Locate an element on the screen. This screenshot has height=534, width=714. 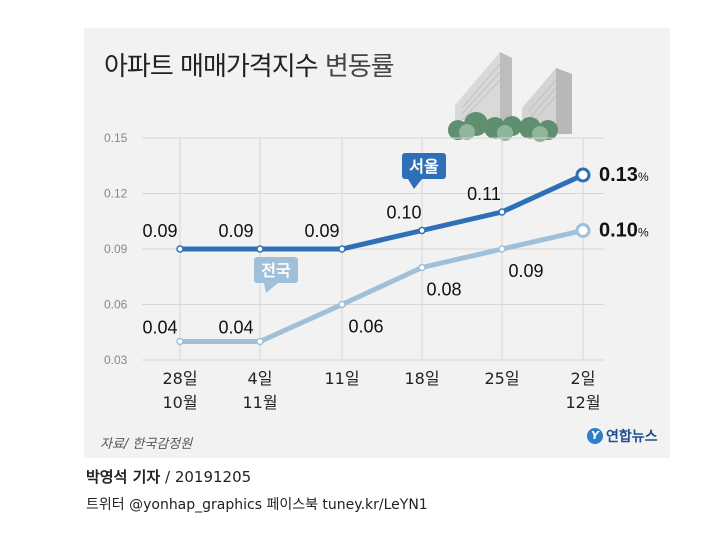
author-name: 박영석 기자 is located at coordinates (123, 477).